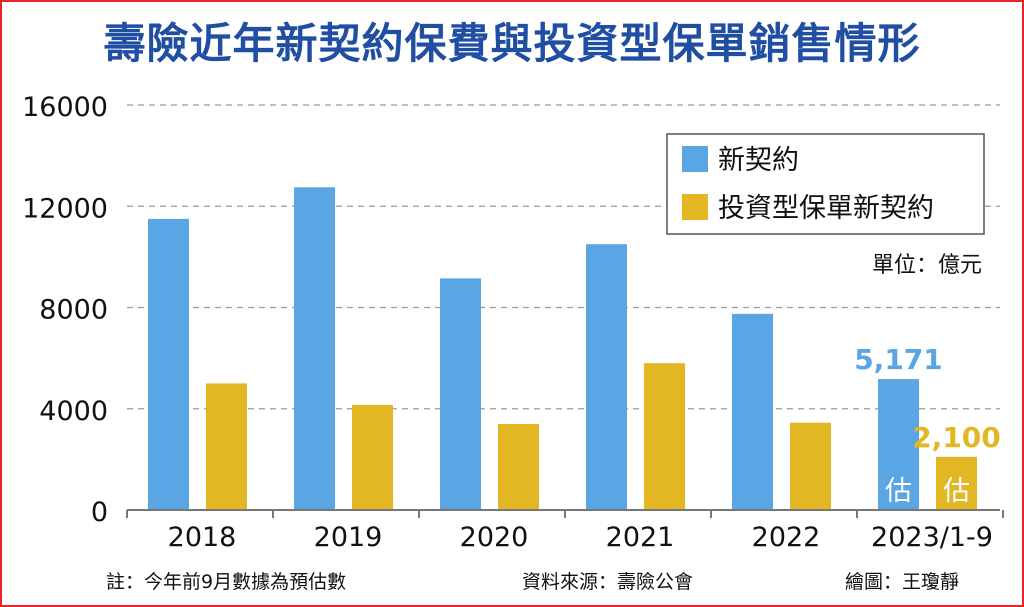  What do you see at coordinates (810, 466) in the screenshot?
I see `bar-investment-2022` at bounding box center [810, 466].